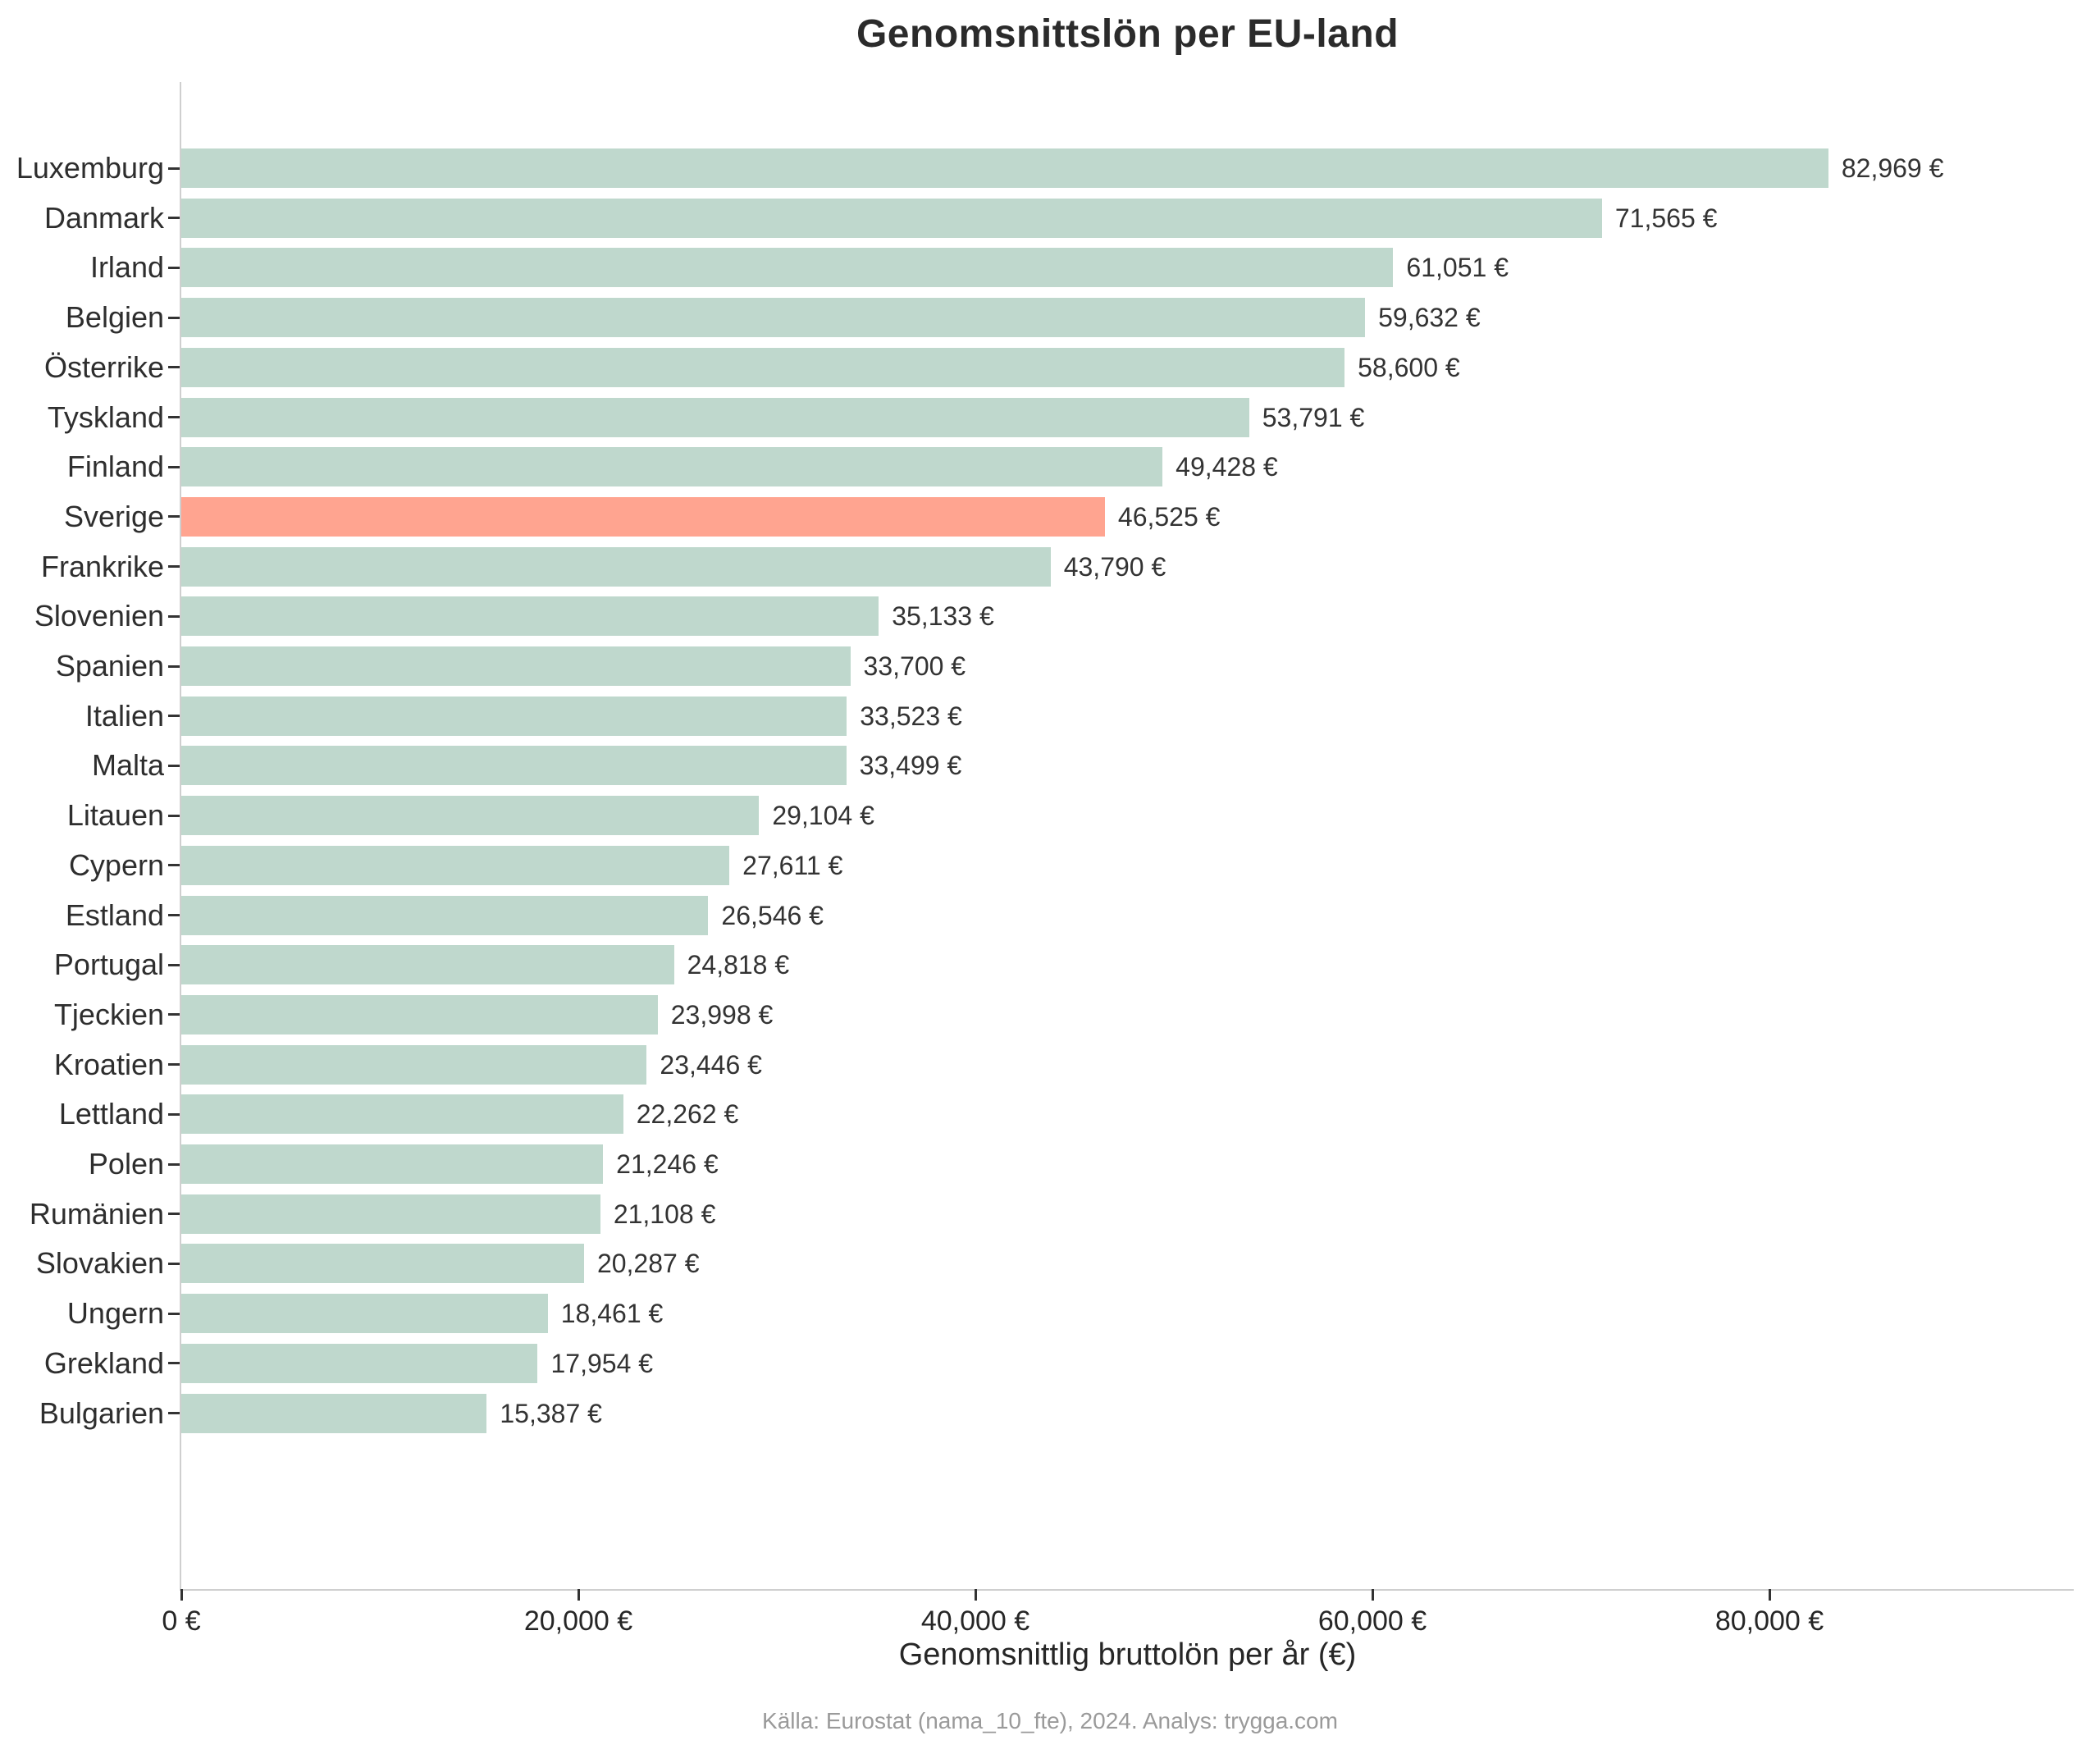  Describe the element at coordinates (602, 1363) in the screenshot. I see `bar-value-label: 17,954 €` at that location.